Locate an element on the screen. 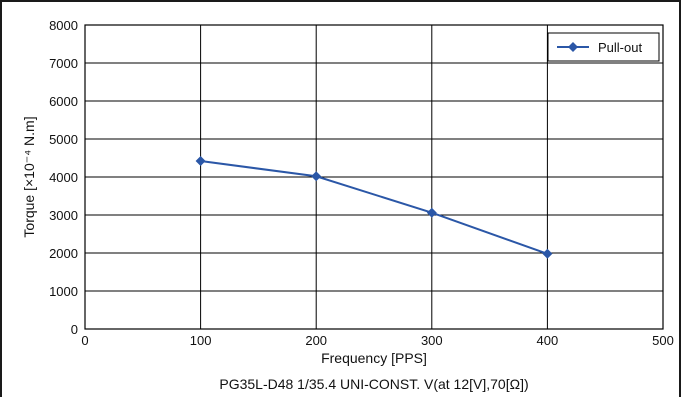 This screenshot has width=681, height=404. y-tick-label: 3000 is located at coordinates (63, 215).